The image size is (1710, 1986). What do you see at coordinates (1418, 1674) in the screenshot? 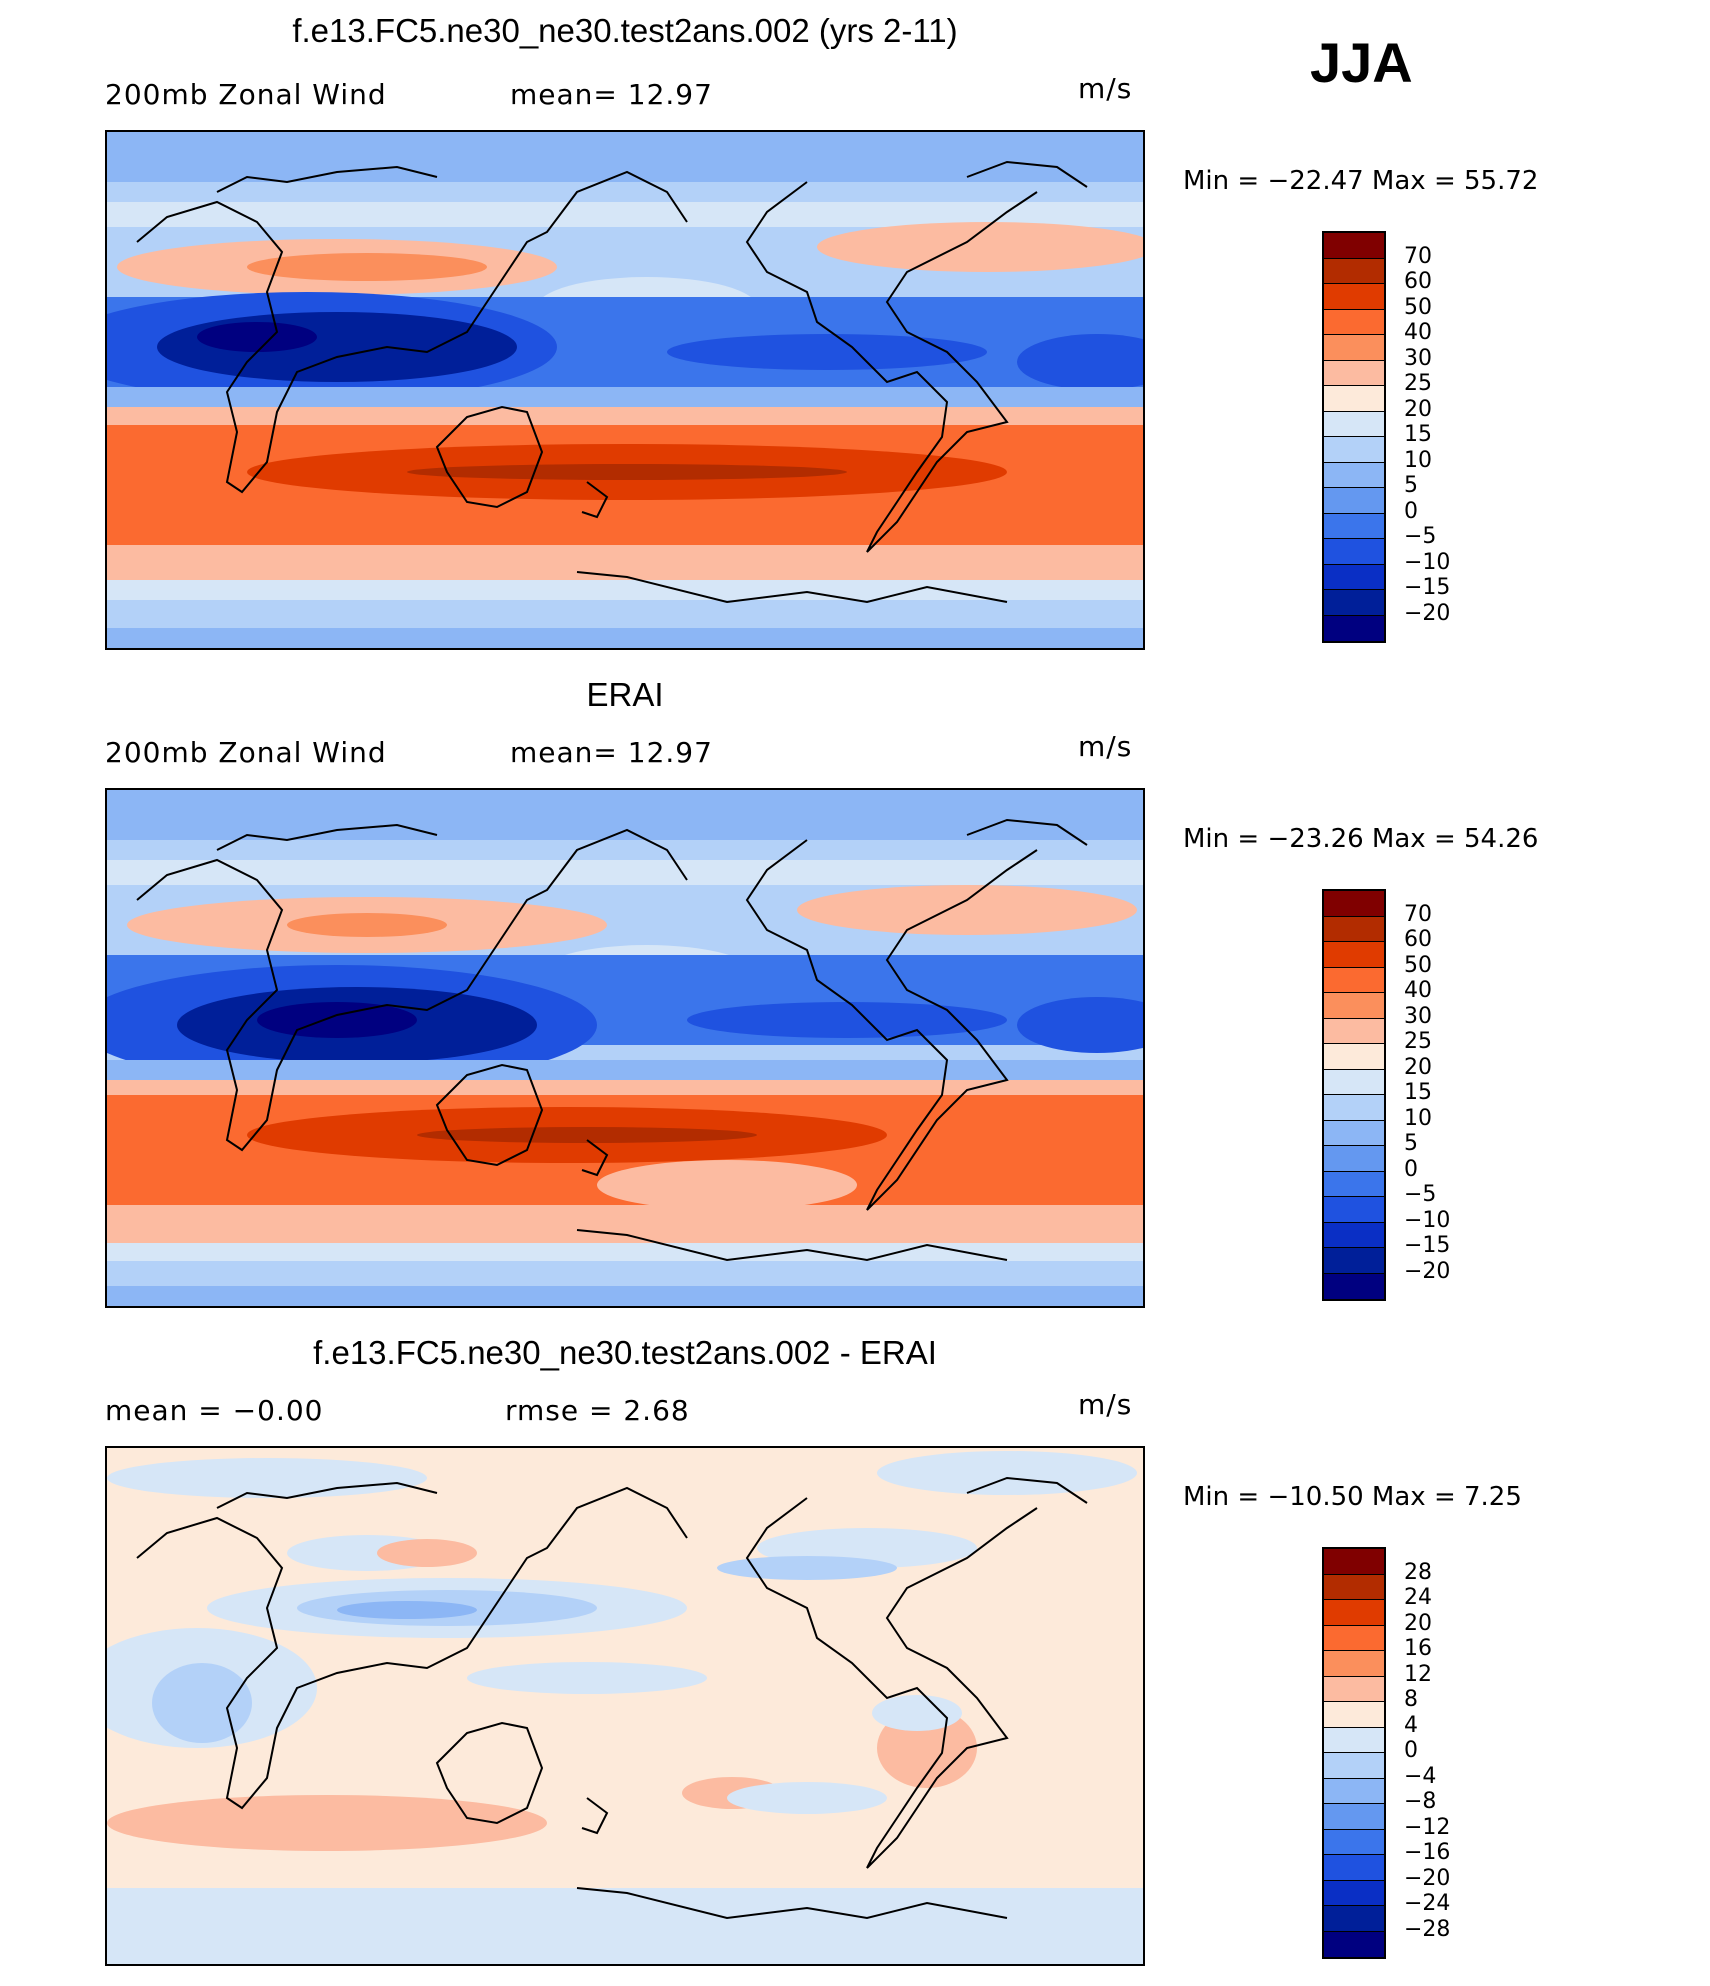
I see `colorbar-tick-label: 12` at bounding box center [1418, 1674].